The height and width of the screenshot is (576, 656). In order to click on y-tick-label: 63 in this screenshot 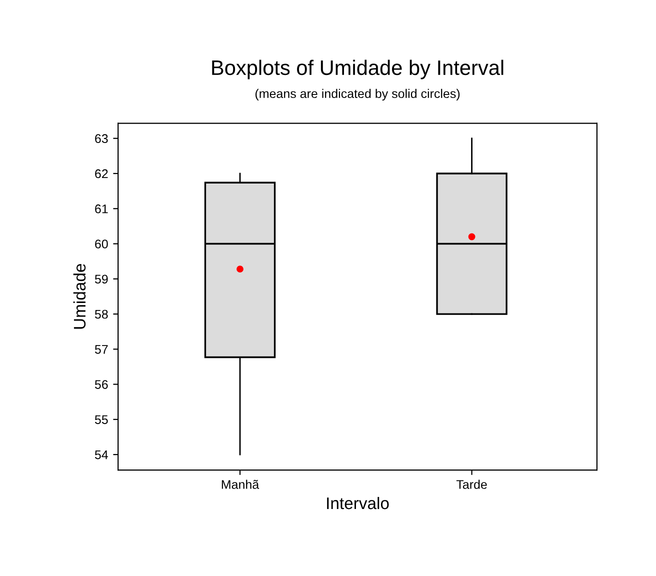, I will do `click(101, 139)`.